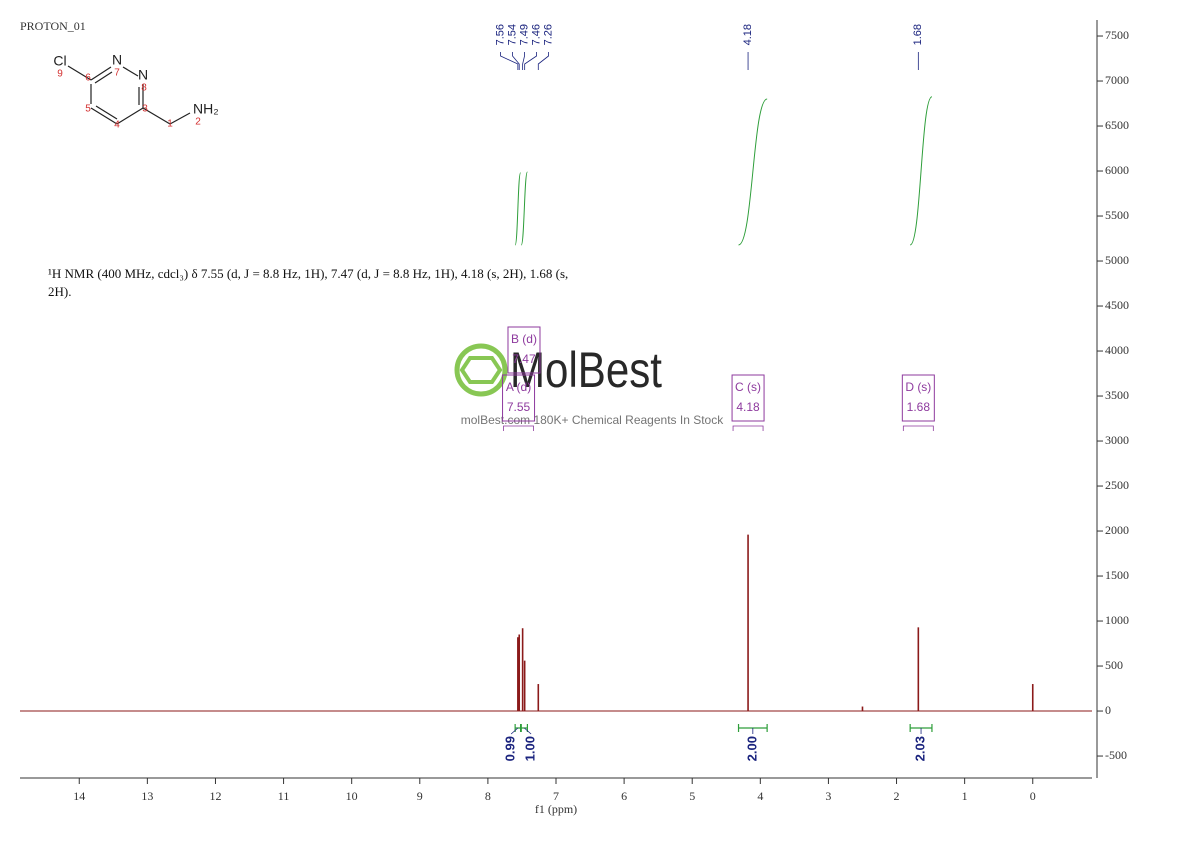  I want to click on watermark-logo-text: MolBest, so click(586, 370).